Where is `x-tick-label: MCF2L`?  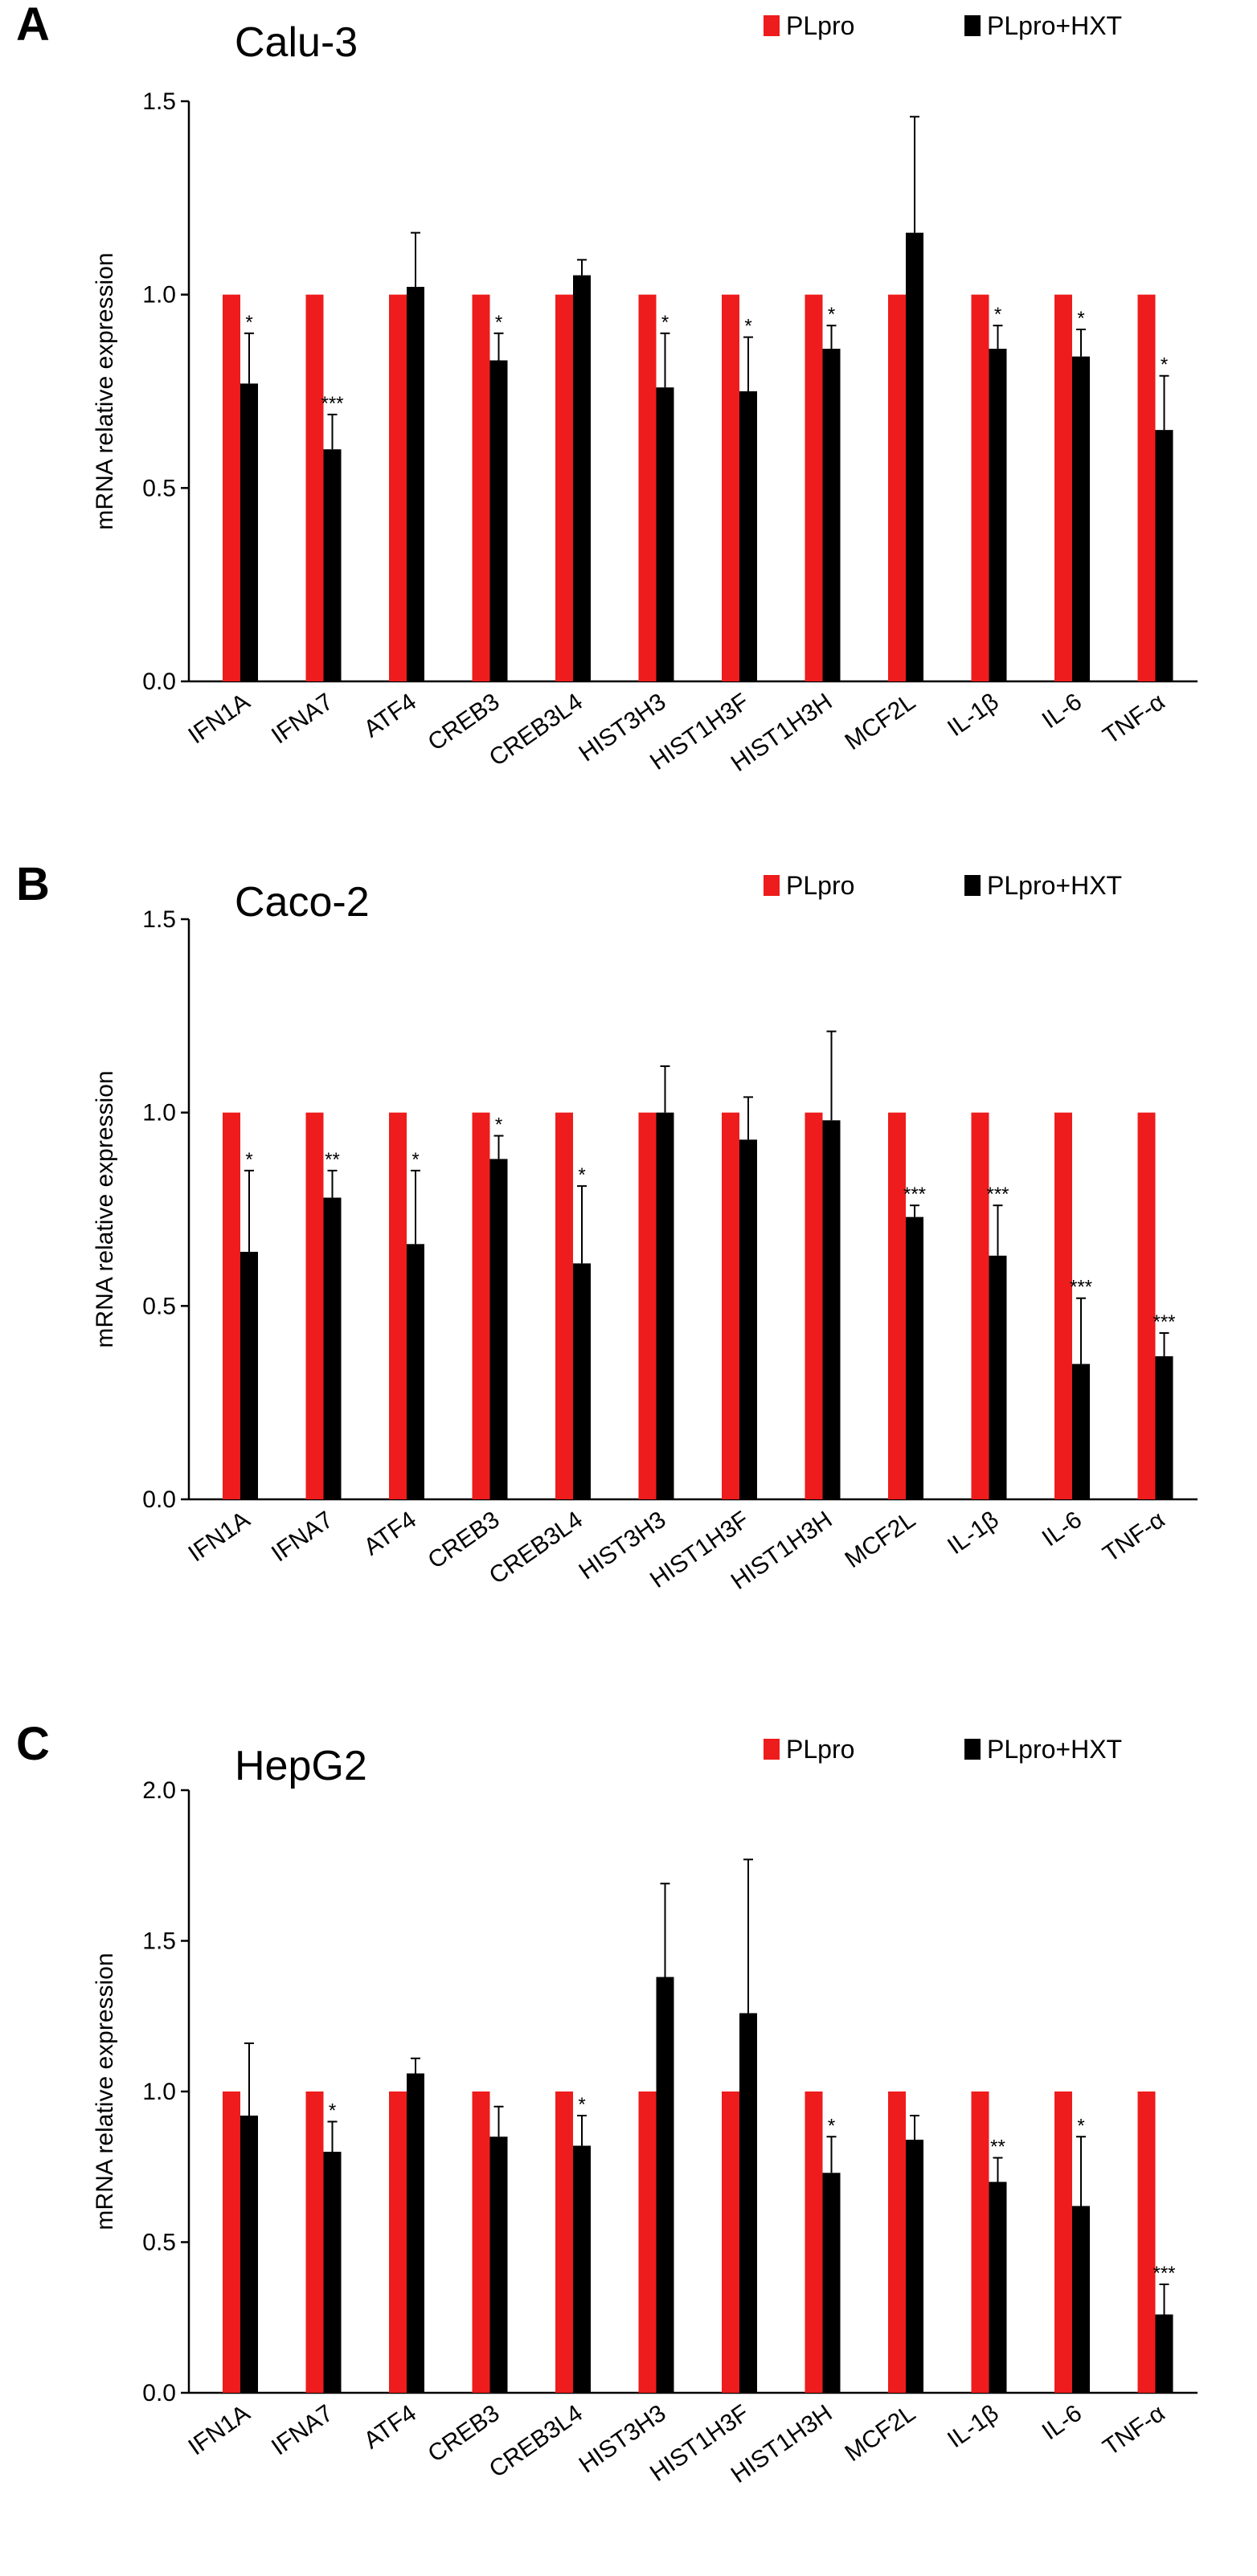
x-tick-label: MCF2L is located at coordinates (881, 2434).